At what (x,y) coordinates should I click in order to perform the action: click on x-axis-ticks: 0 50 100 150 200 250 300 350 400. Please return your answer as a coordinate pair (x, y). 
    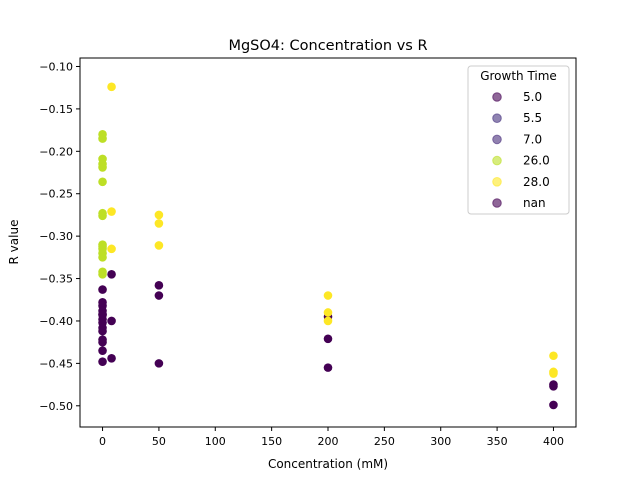
    Looking at the image, I should click on (331, 437).